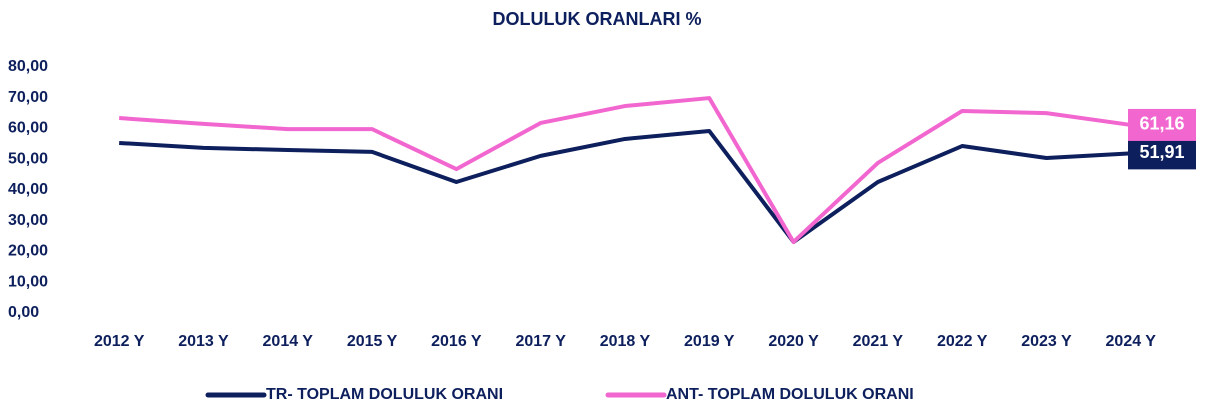  Describe the element at coordinates (28, 66) in the screenshot. I see `y-tick-label: 80,00` at that location.